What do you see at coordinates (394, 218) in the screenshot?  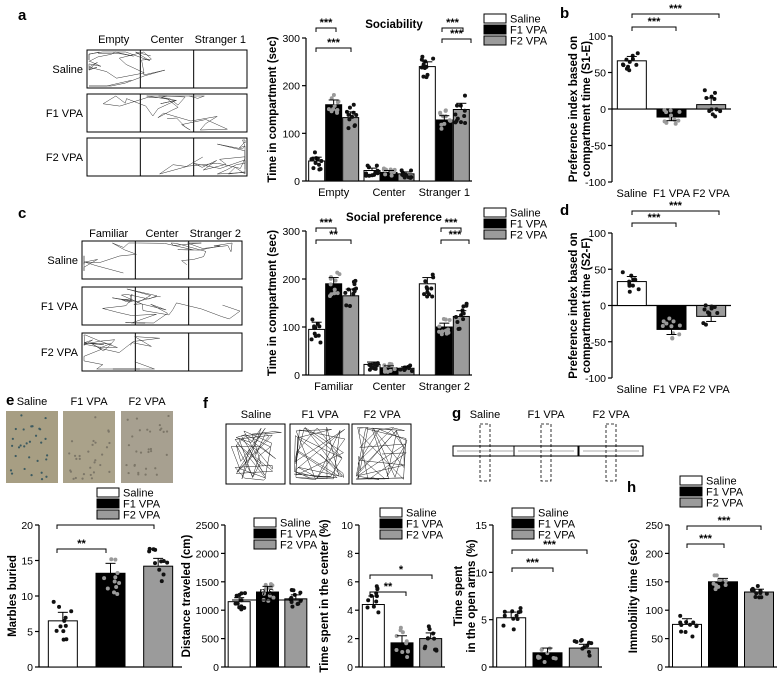 I see `chart-title: Social preference` at bounding box center [394, 218].